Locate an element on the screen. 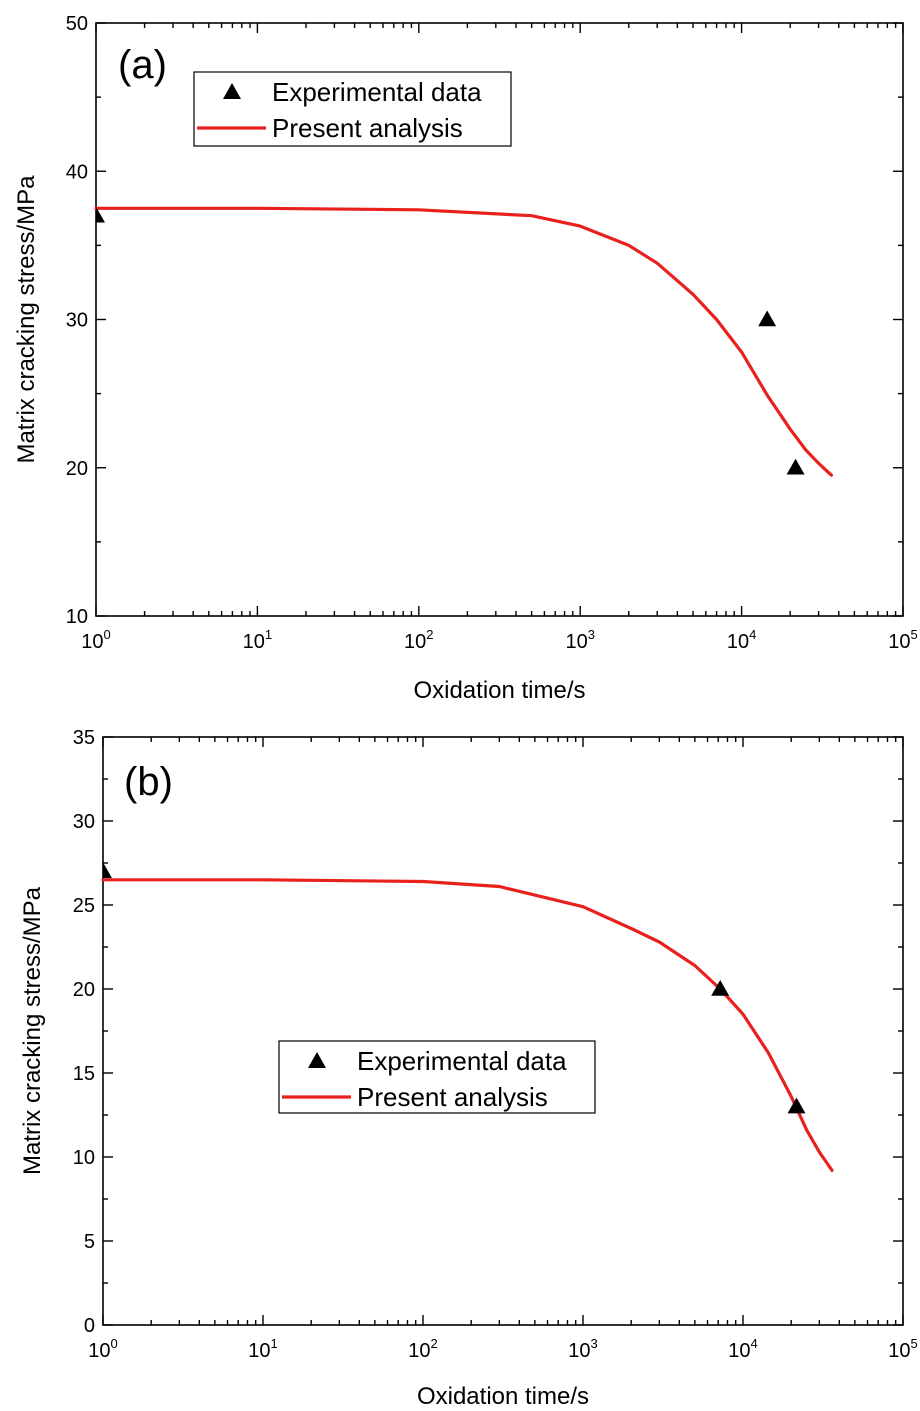  panel-label: (b) is located at coordinates (148, 782).